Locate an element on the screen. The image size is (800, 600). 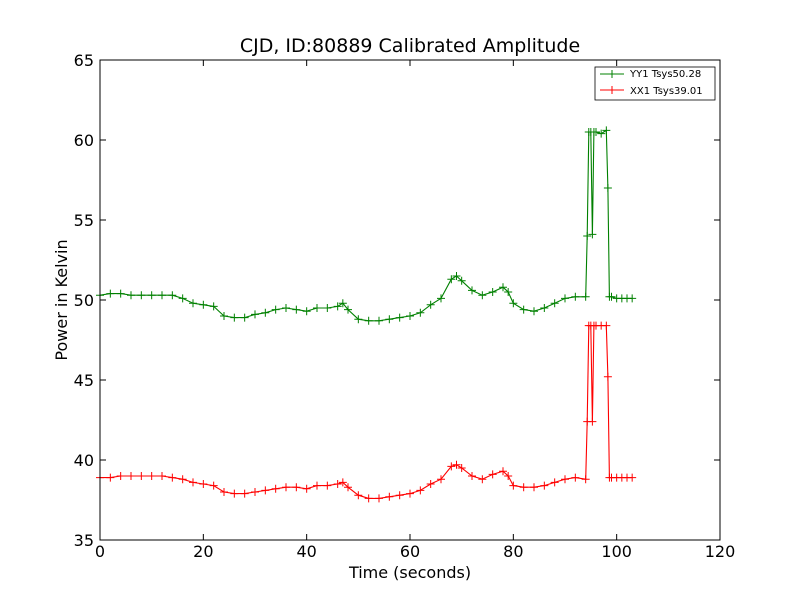
y-tick-label: 55 is located at coordinates (84, 220).